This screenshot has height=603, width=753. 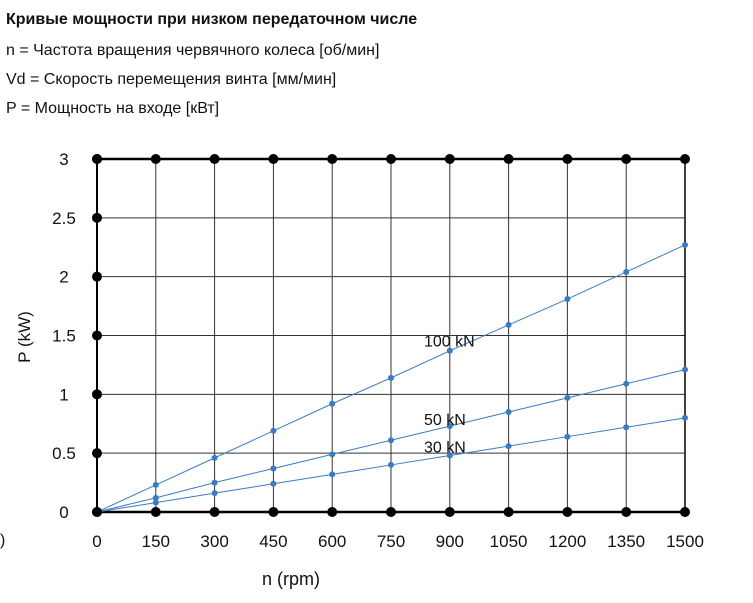 I want to click on y-tick-label: 0, so click(x=63, y=512).